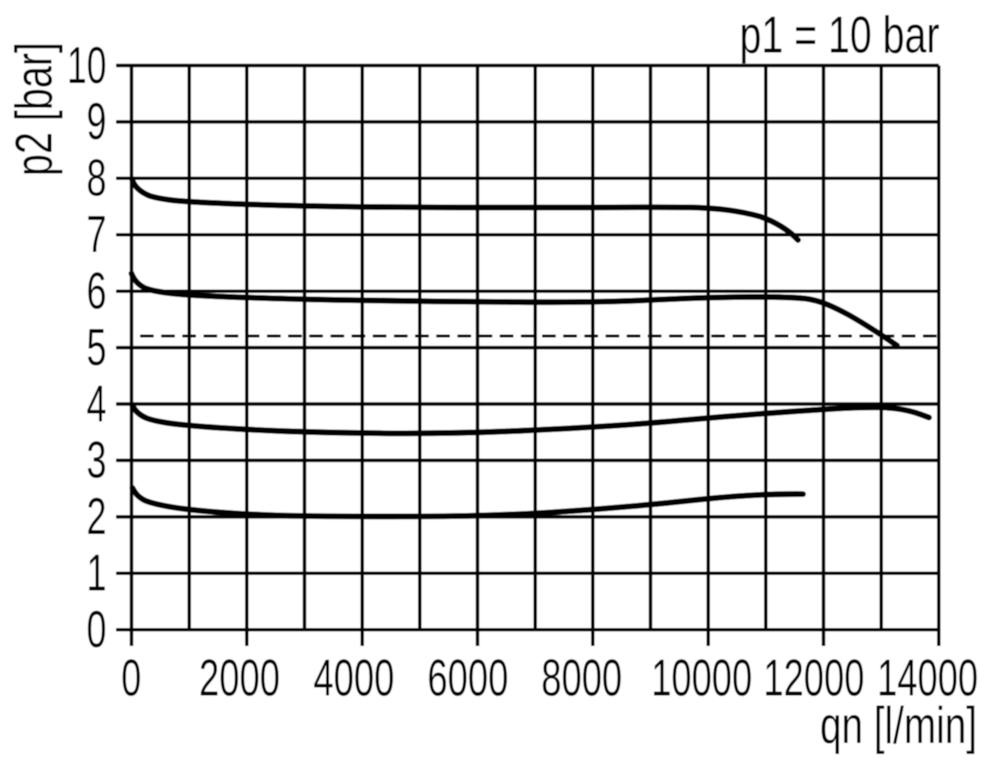 The image size is (1000, 764). What do you see at coordinates (898, 726) in the screenshot?
I see `svg-text: qn [l/min]` at bounding box center [898, 726].